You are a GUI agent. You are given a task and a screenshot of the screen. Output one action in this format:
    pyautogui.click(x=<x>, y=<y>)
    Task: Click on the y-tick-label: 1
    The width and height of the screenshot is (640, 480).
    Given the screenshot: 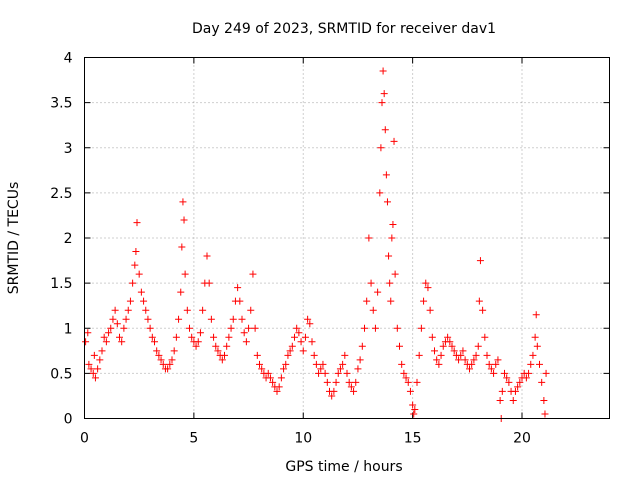 What is the action you would take?
    pyautogui.click(x=68, y=329)
    